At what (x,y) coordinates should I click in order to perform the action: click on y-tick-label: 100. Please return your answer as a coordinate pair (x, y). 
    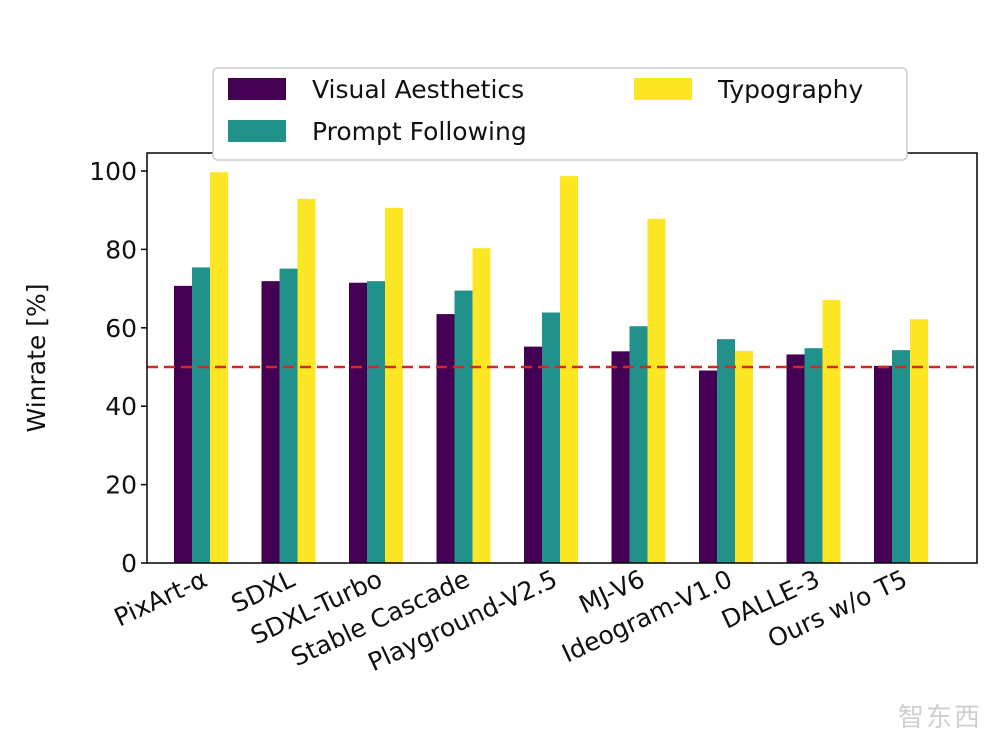
    Looking at the image, I should click on (113, 171).